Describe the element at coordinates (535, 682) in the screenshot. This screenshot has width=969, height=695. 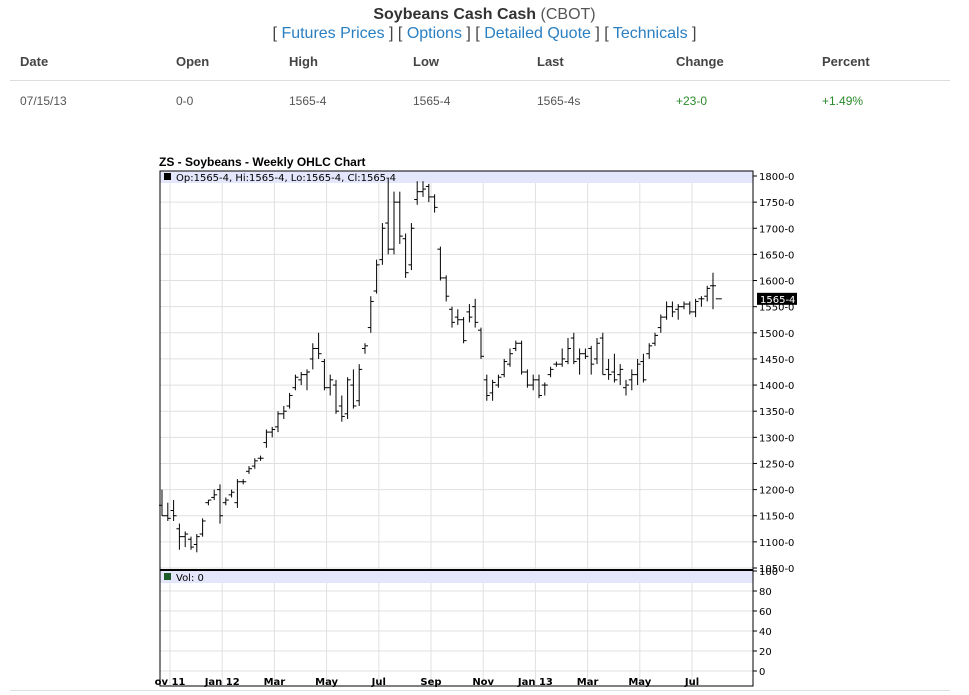
I see `time-tick-label: Jan 13` at that location.